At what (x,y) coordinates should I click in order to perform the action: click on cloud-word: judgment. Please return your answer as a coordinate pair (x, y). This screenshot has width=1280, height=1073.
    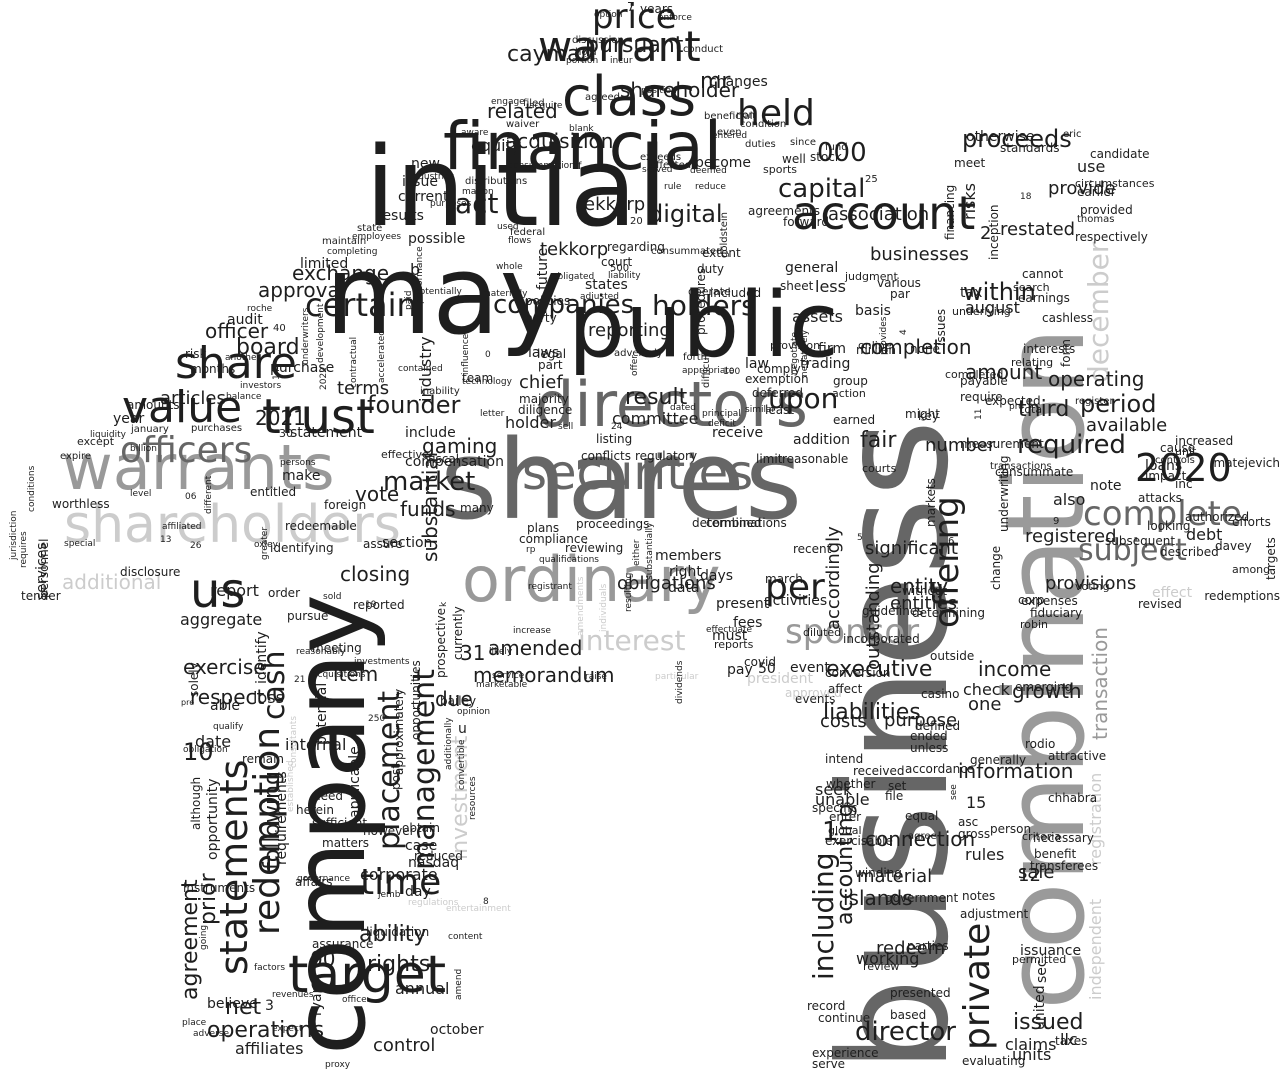
    Looking at the image, I should click on (871, 276).